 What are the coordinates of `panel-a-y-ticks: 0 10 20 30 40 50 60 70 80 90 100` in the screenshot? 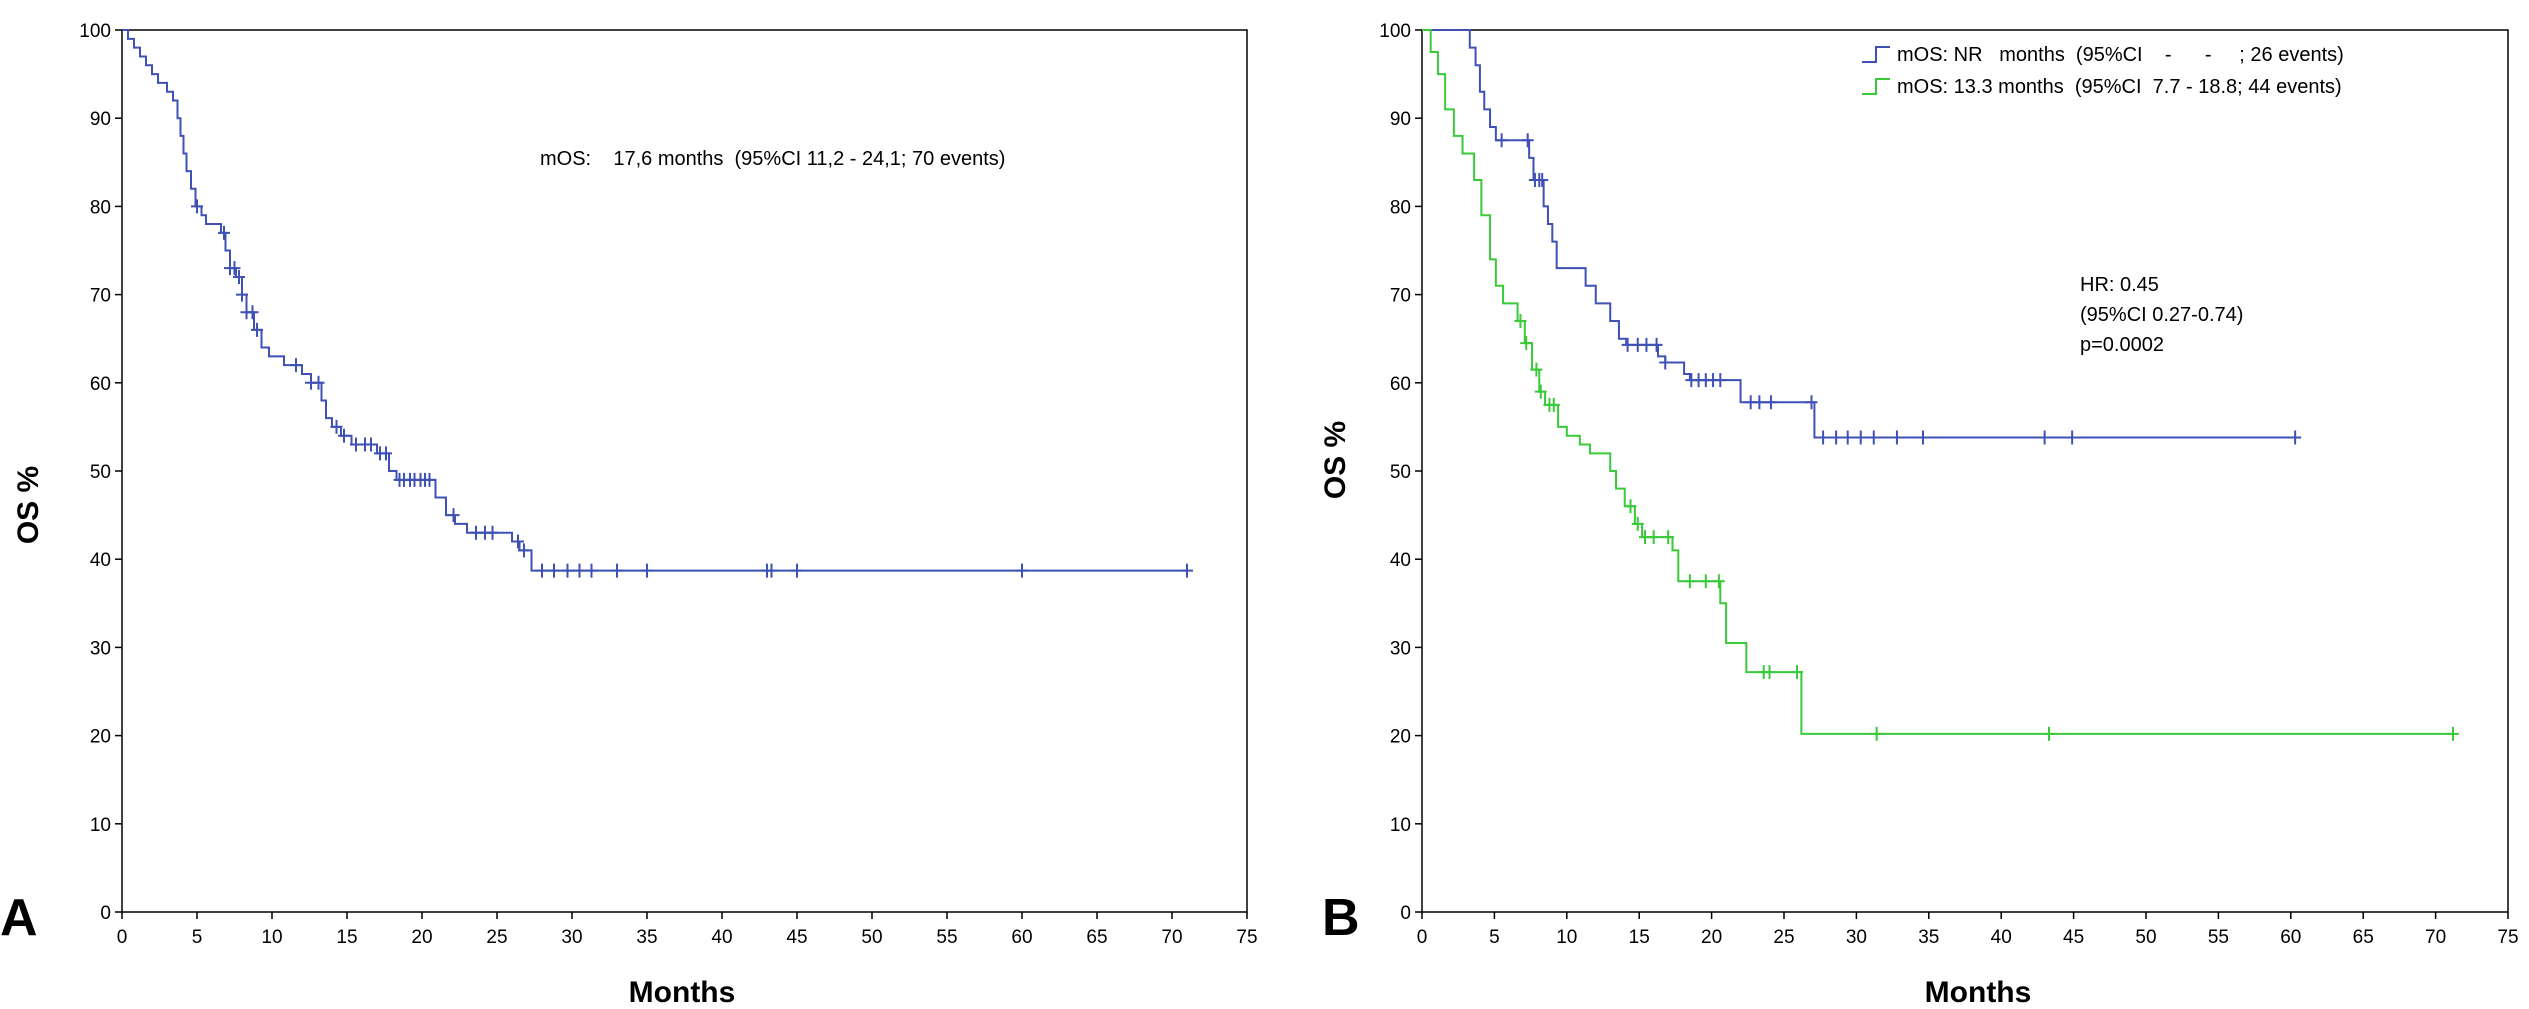 It's located at (100, 472).